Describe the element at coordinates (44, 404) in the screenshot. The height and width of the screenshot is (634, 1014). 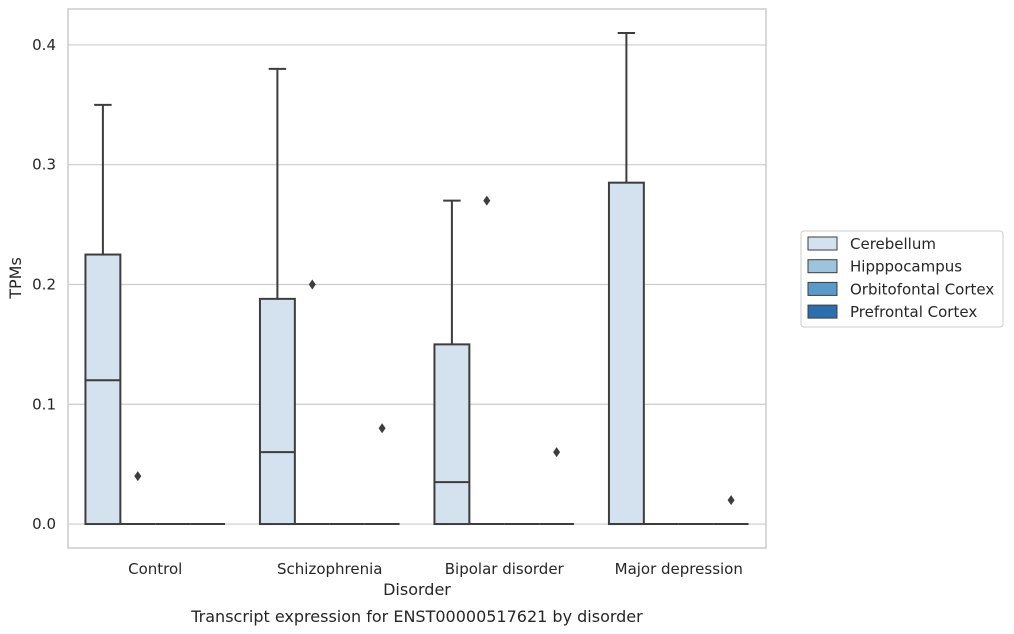
I see `y-tick-label: 0.1` at that location.